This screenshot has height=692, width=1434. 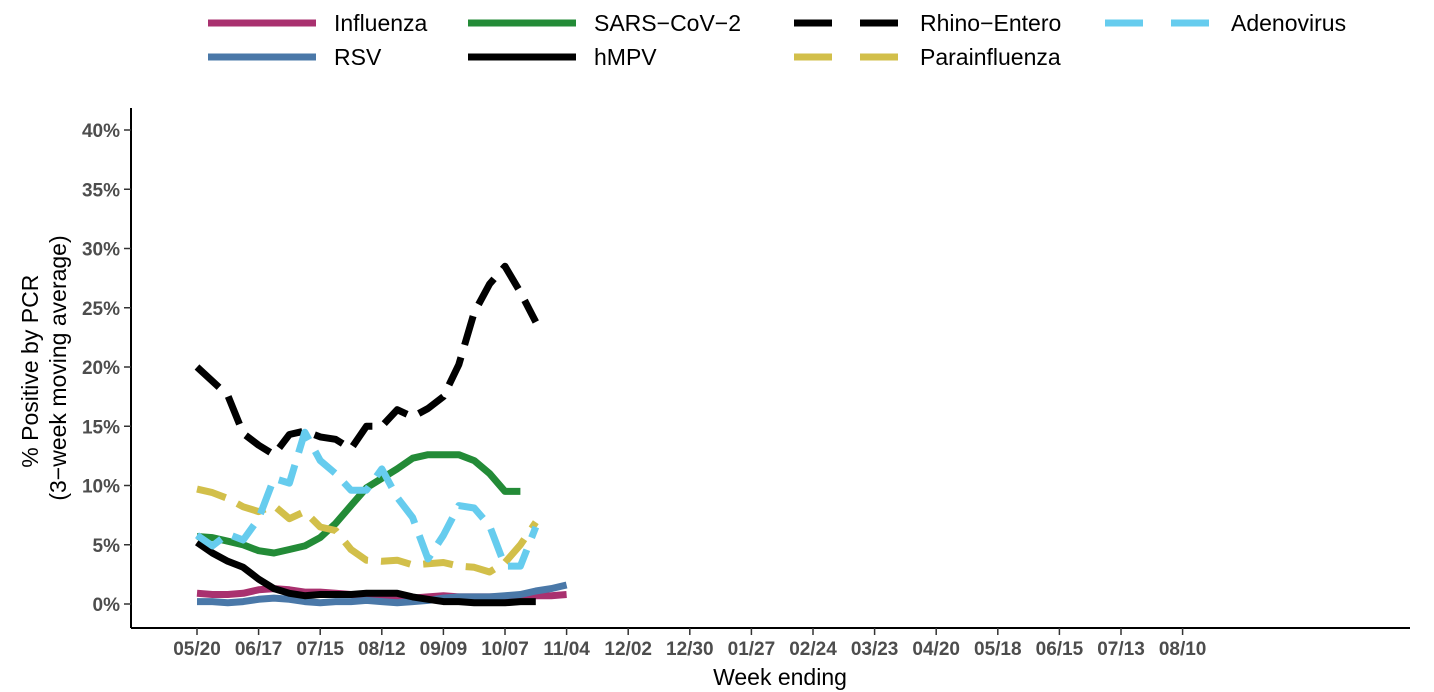 I want to click on x-tick-label: 10/07, so click(x=505, y=649).